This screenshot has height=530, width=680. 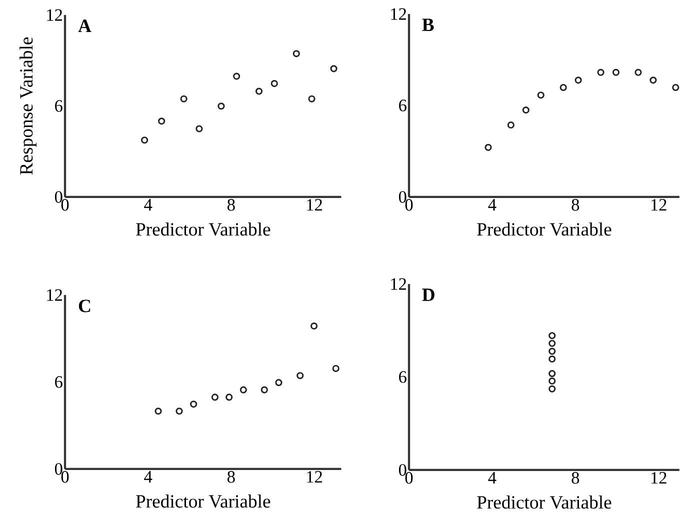 I want to click on chart-title: A, so click(x=85, y=26).